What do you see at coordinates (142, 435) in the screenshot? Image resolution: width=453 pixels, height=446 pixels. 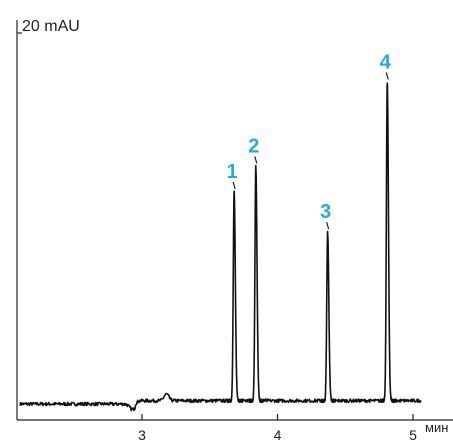 I see `x-tick-label-3: 3` at bounding box center [142, 435].